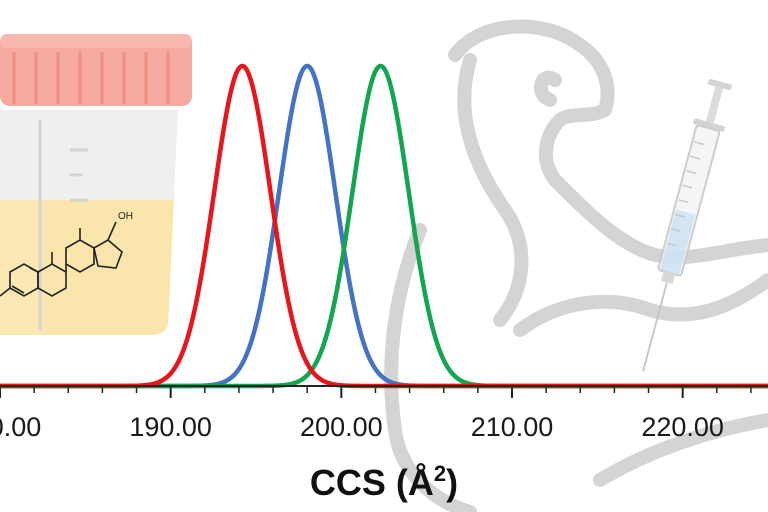 This screenshot has width=768, height=512. I want to click on syringe-needle, so click(655, 327).